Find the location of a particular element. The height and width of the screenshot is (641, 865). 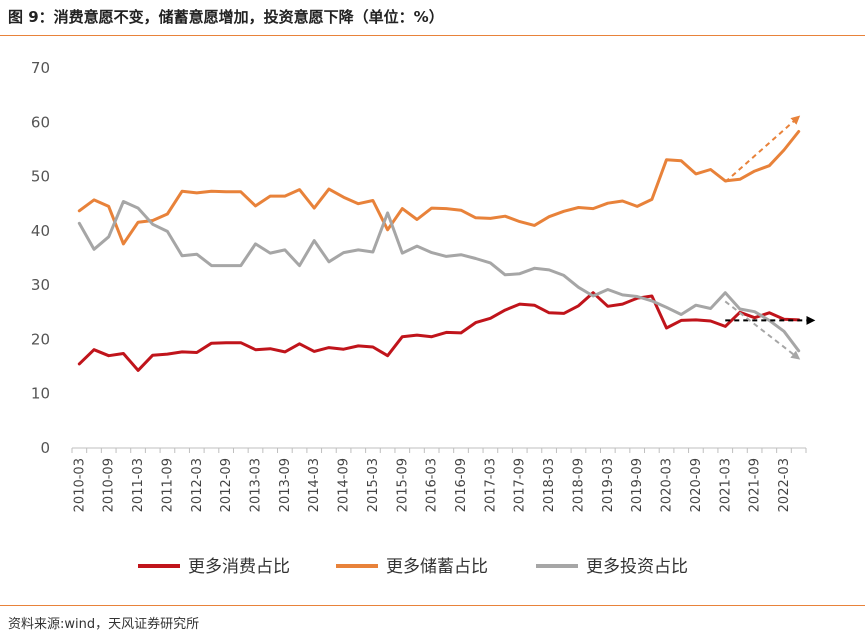

x-tick-label: 2020-03 is located at coordinates (667, 485).